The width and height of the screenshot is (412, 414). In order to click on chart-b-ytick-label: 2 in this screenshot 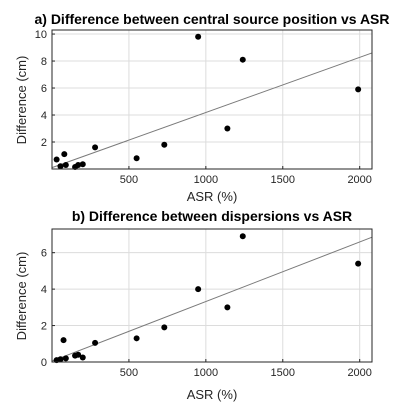, I will do `click(44, 327)`.